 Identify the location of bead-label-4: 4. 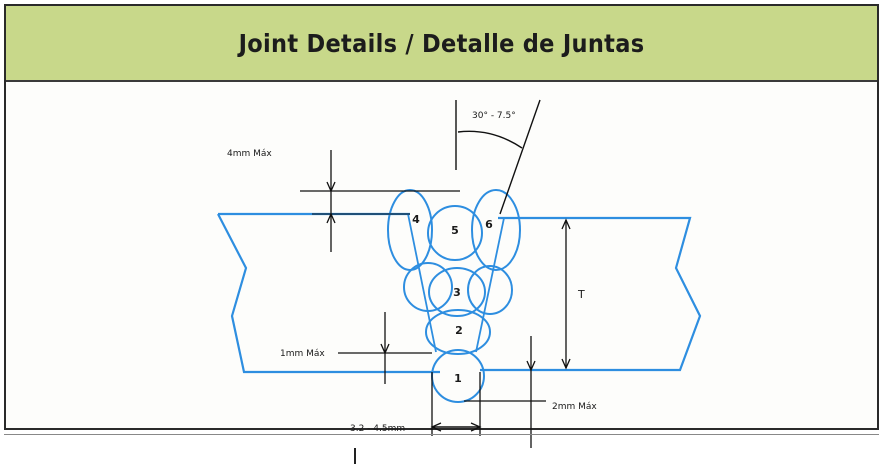
(416, 219).